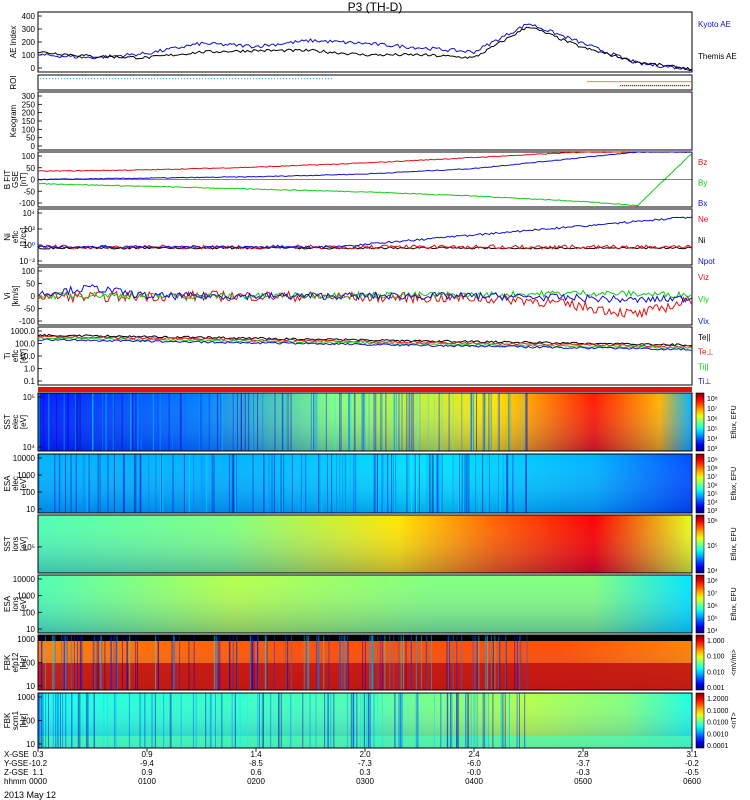  What do you see at coordinates (29, 129) in the screenshot?
I see `ytick-keogram: 100` at bounding box center [29, 129].